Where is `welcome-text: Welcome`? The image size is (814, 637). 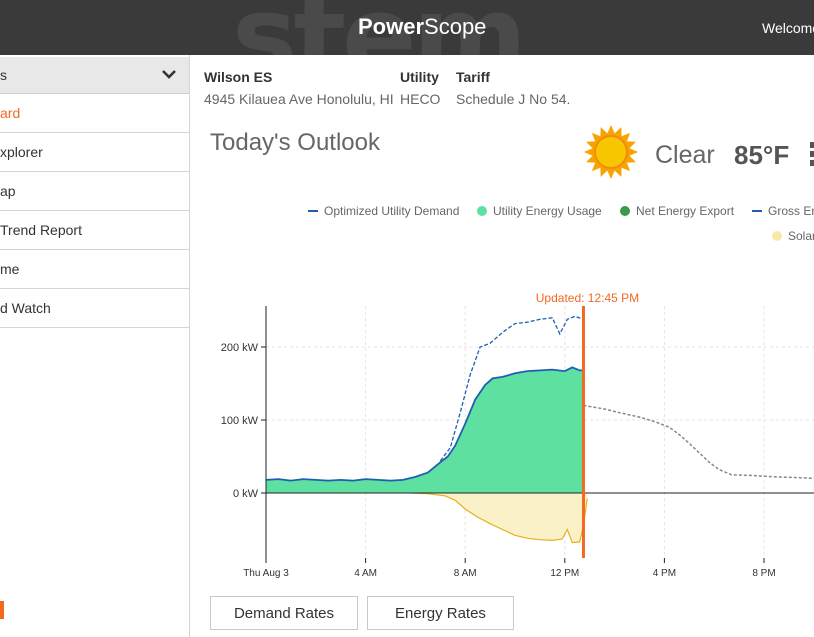
welcome-text: Welcome is located at coordinates (788, 28).